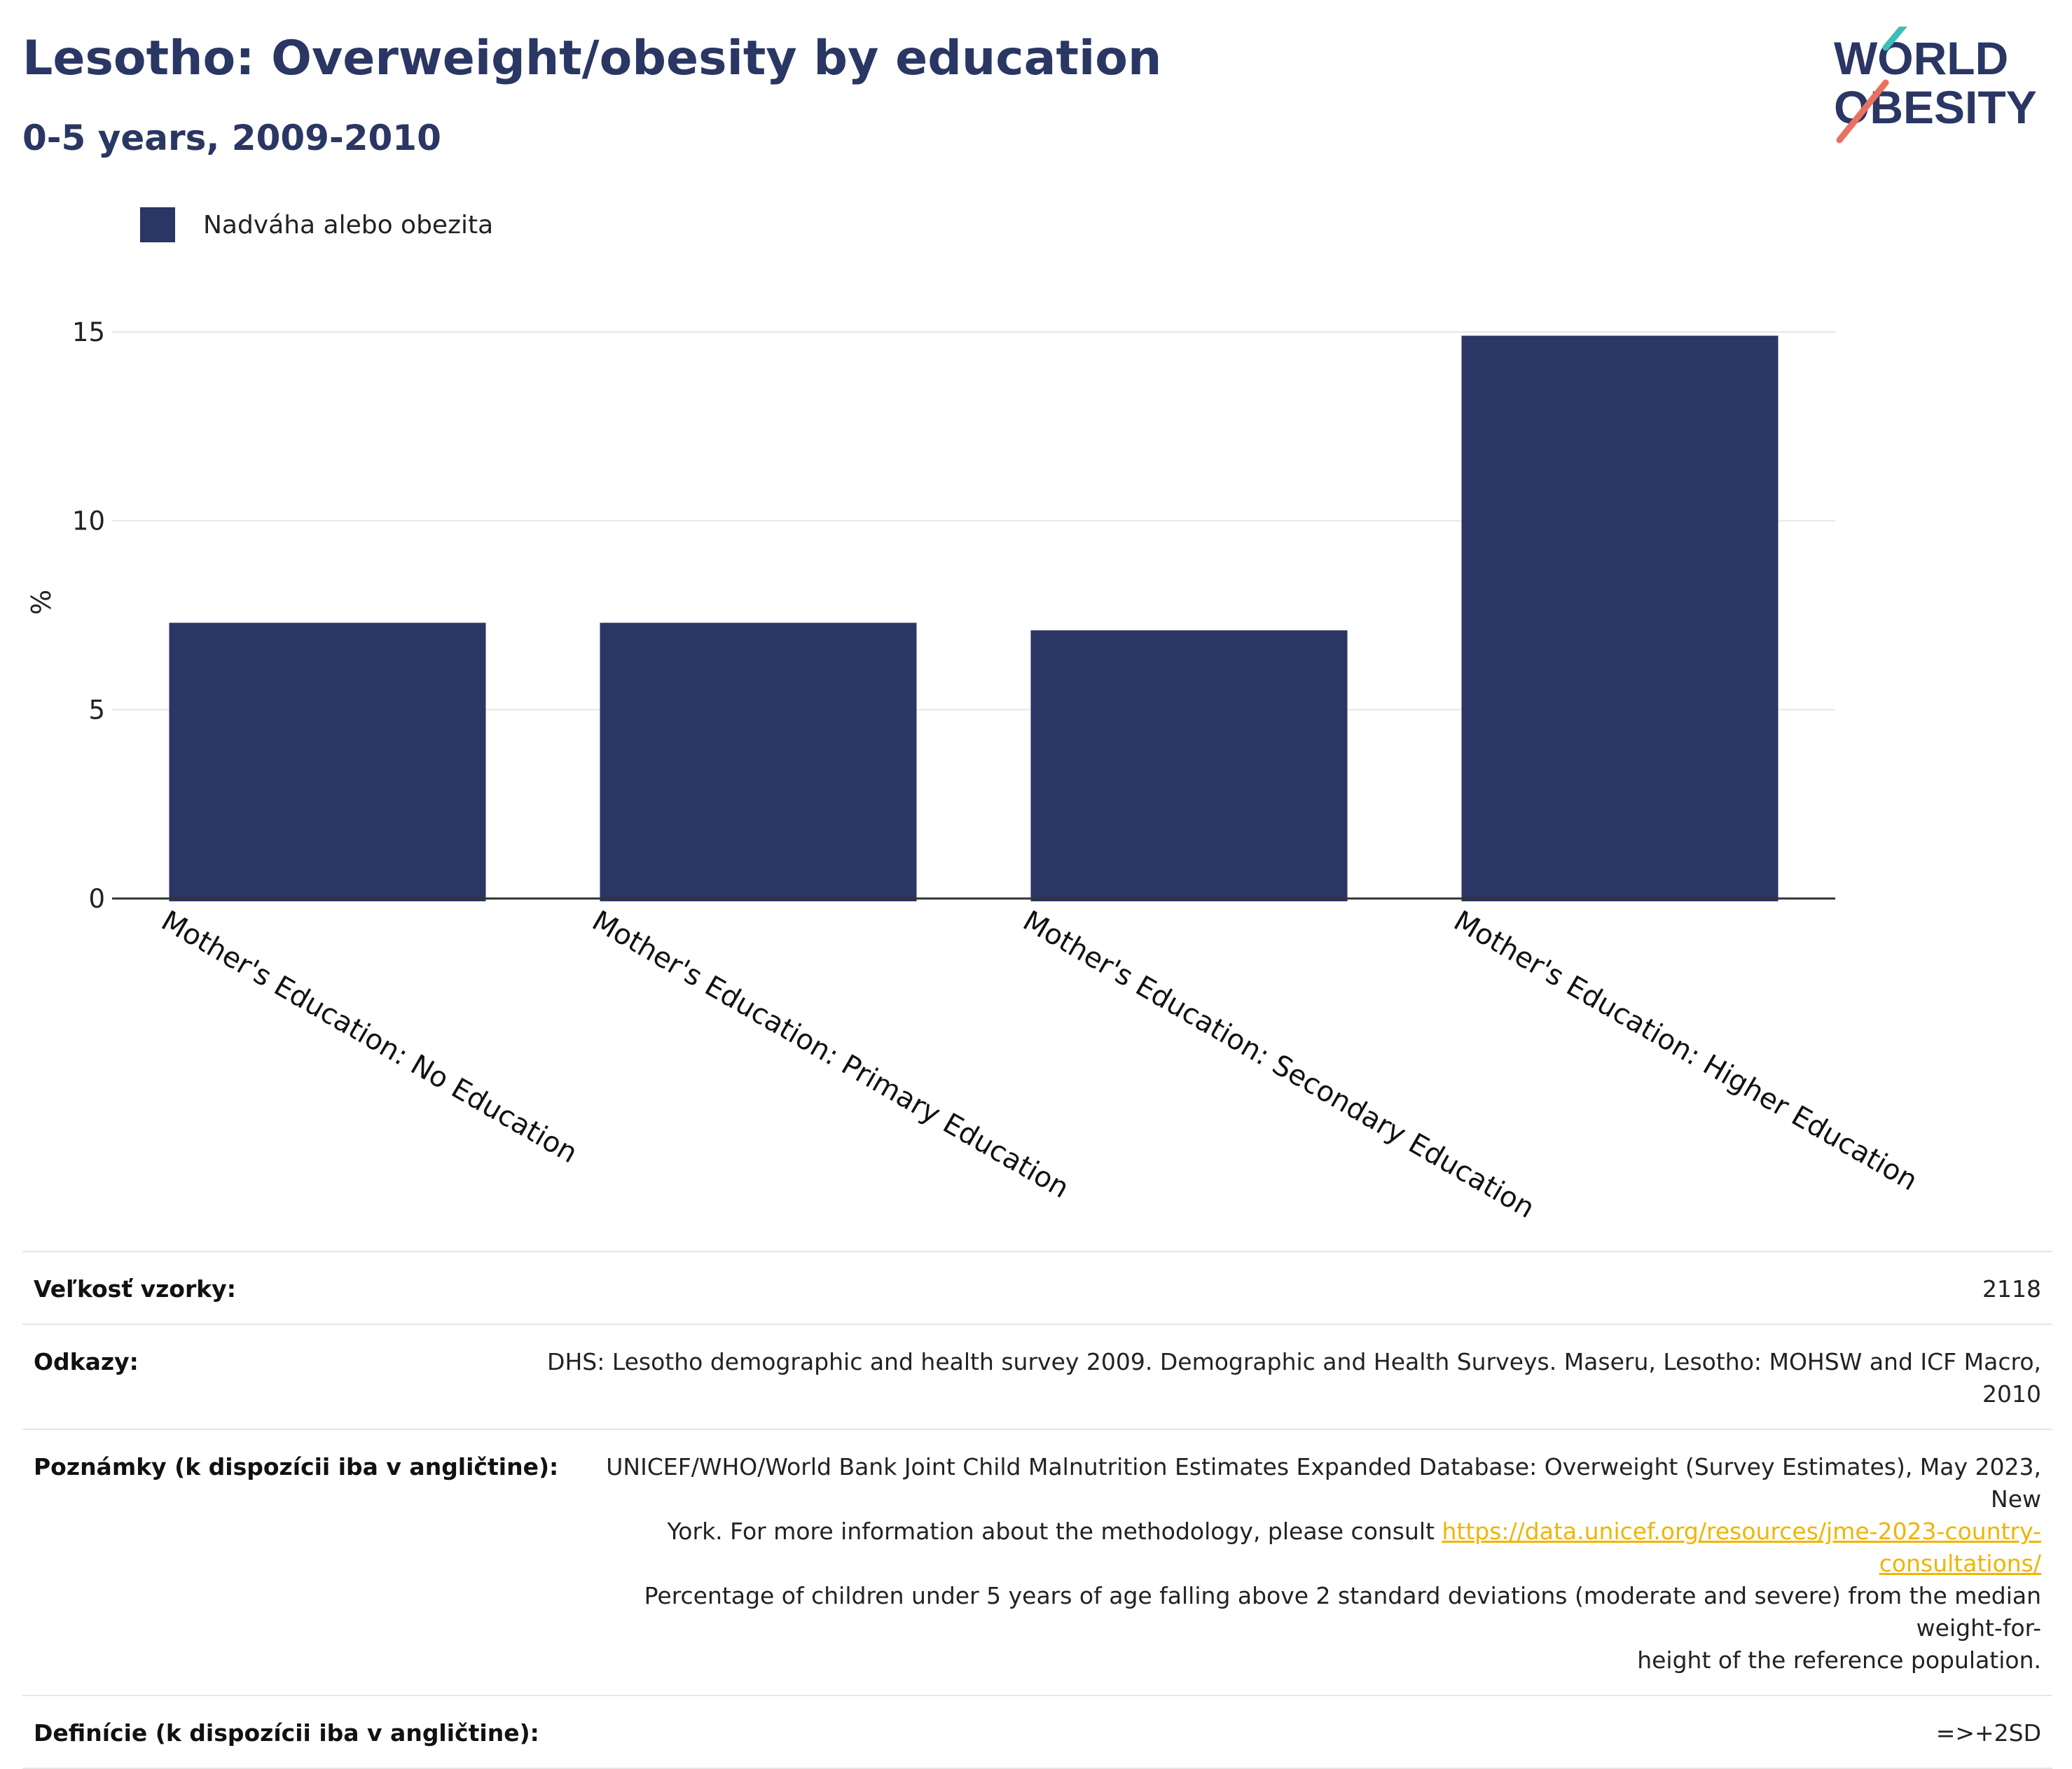 The width and height of the screenshot is (2072, 1769). What do you see at coordinates (96, 899) in the screenshot?
I see `y-tick-label: 0` at bounding box center [96, 899].